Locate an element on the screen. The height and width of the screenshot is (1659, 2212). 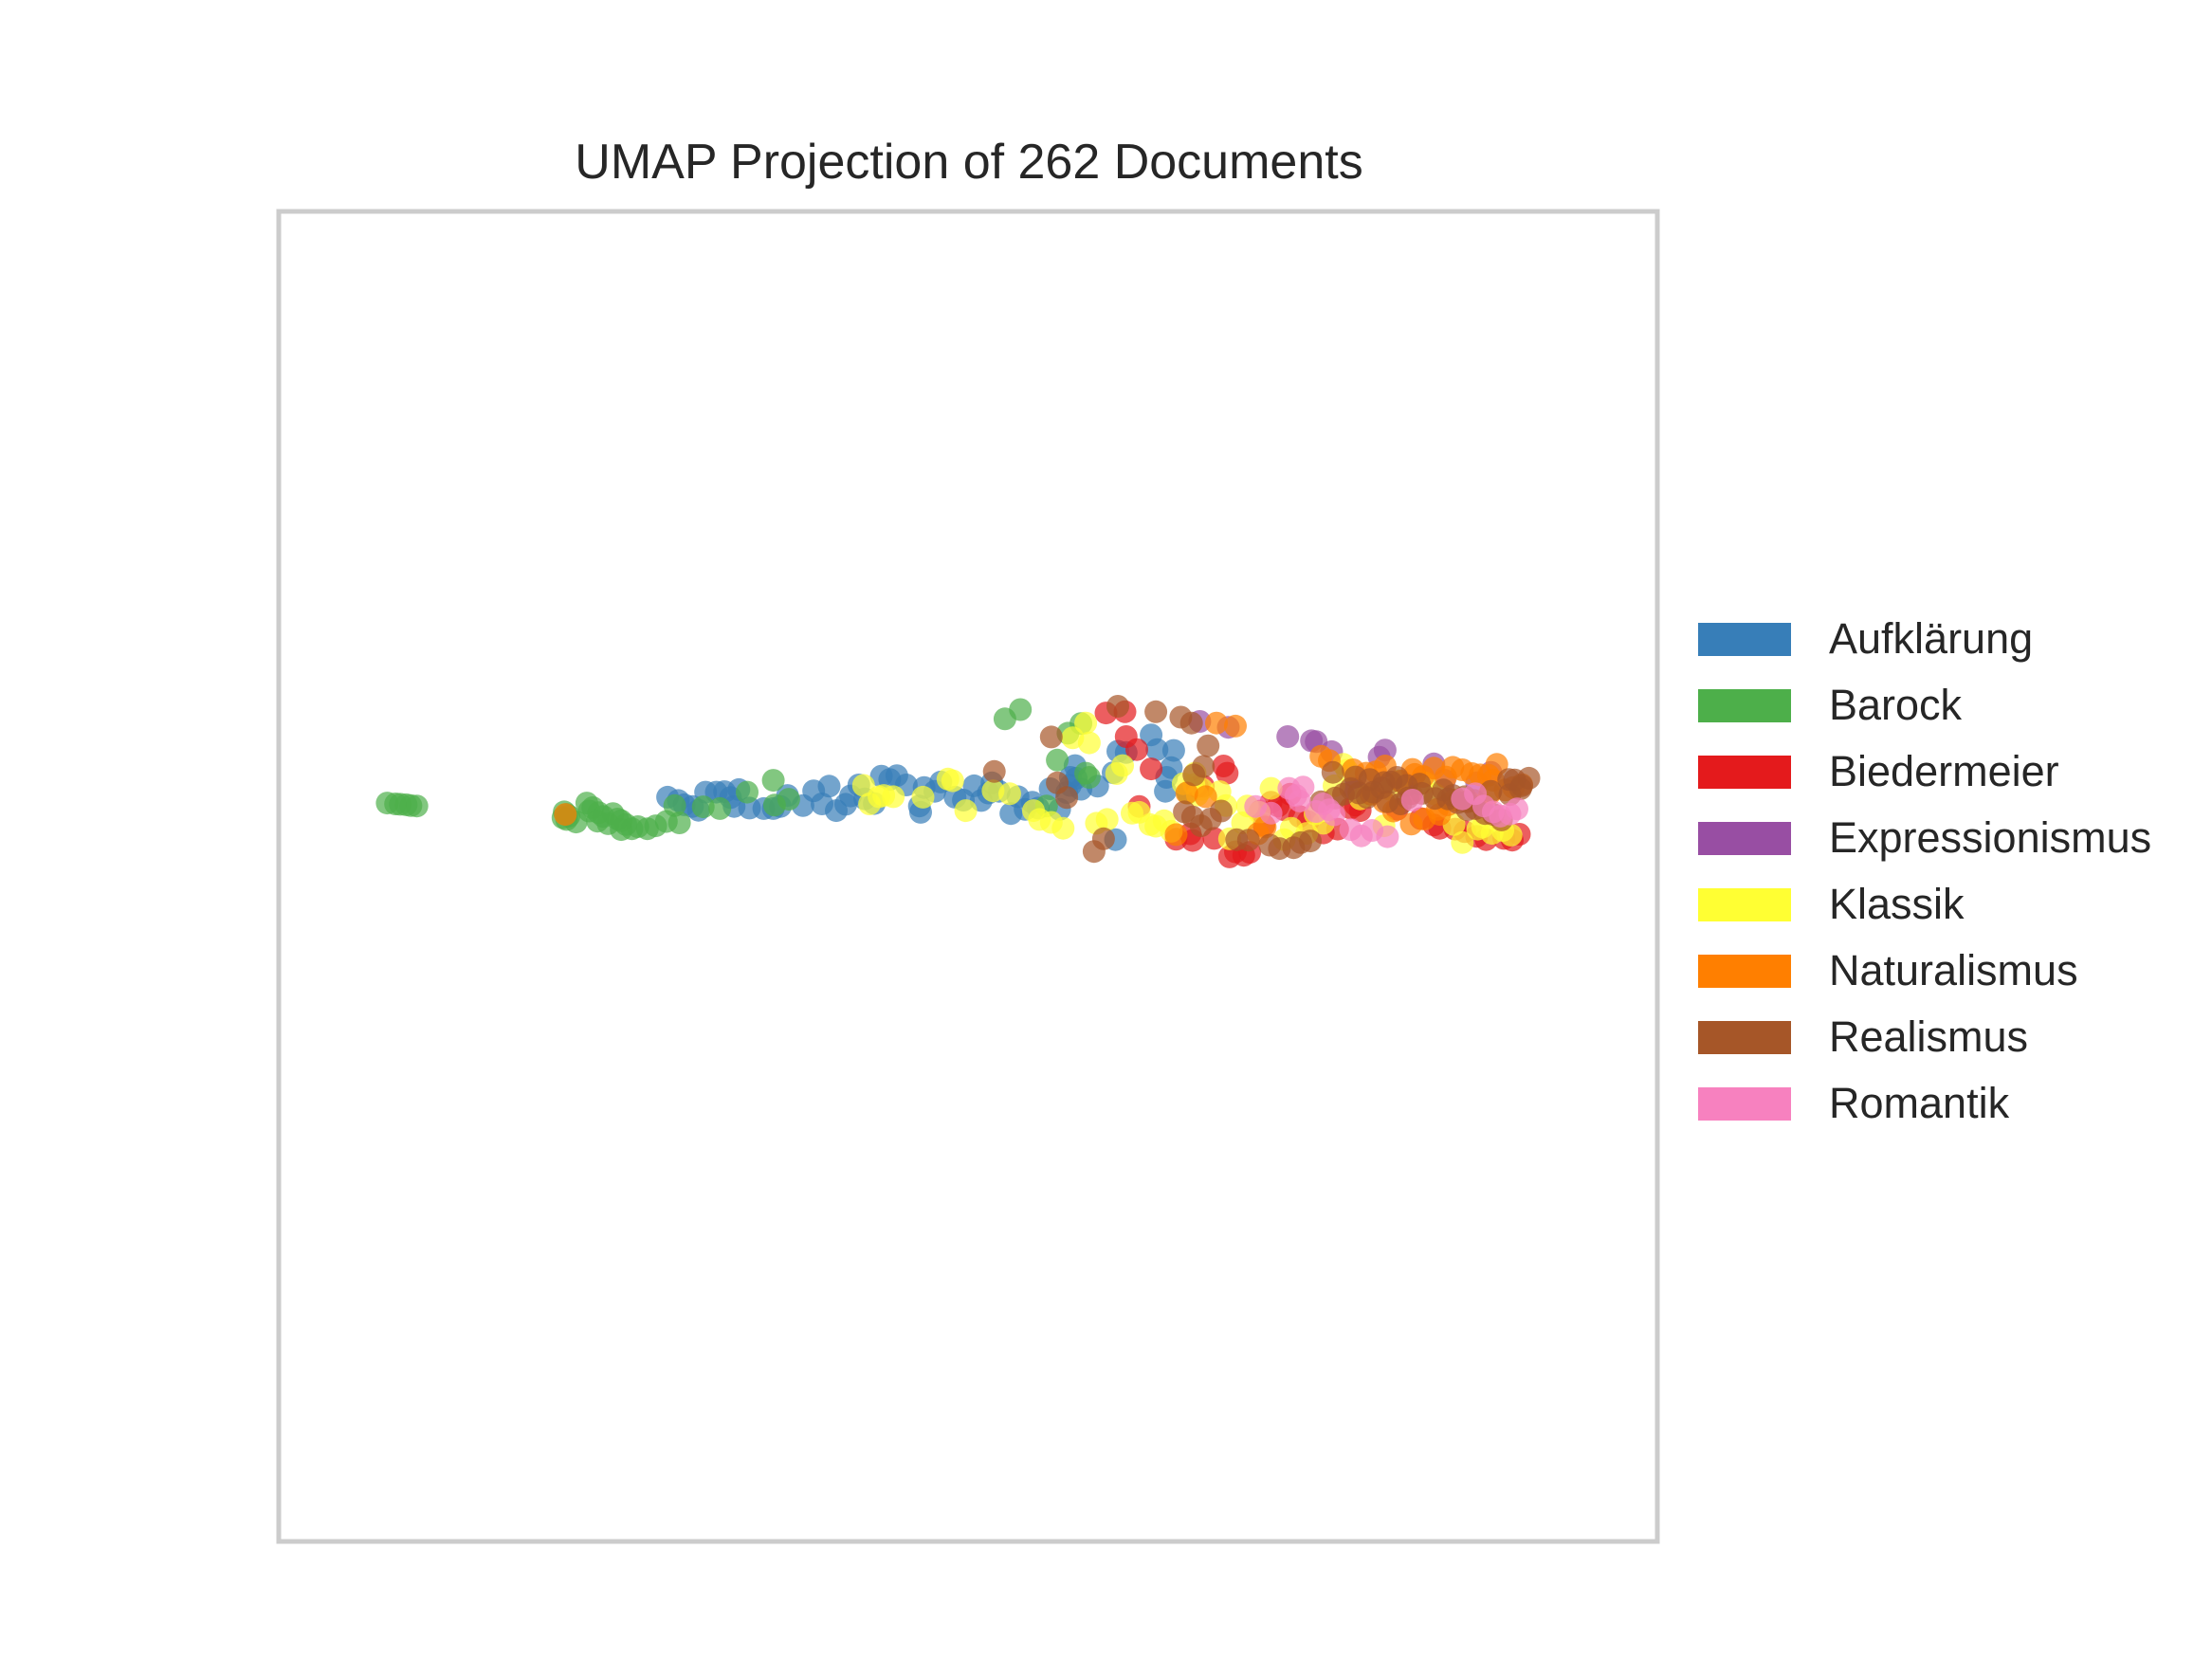
legend-label: Romantik is located at coordinates (1919, 1103).